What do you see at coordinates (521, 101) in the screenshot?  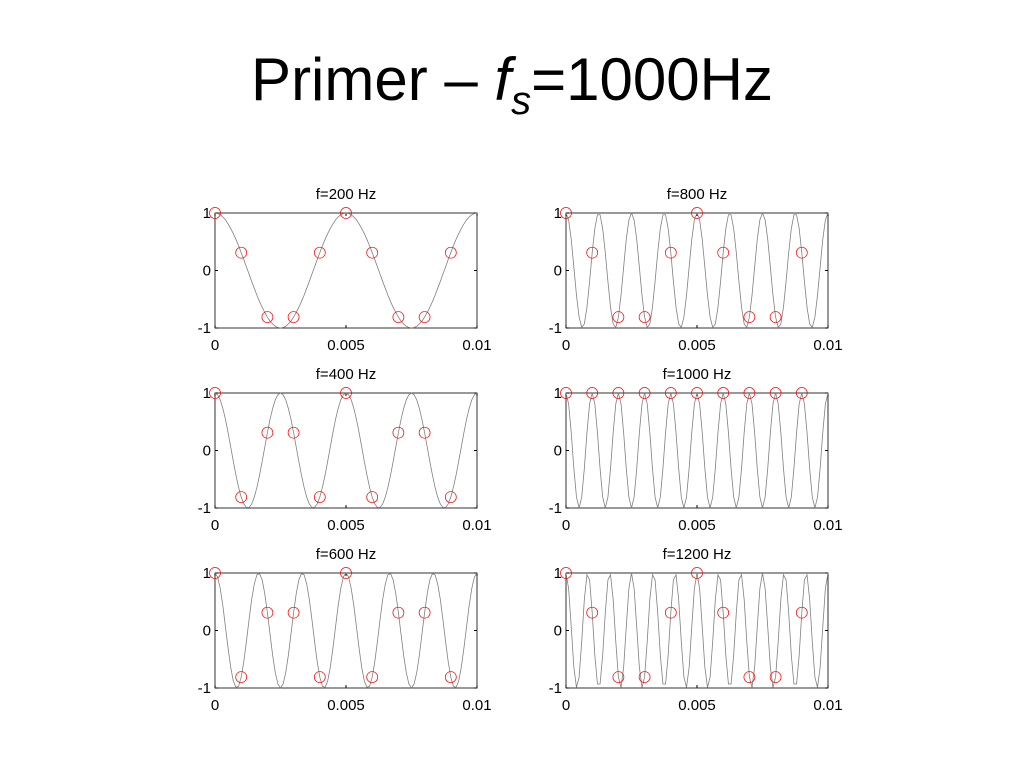 I see `title-sub: s` at bounding box center [521, 101].